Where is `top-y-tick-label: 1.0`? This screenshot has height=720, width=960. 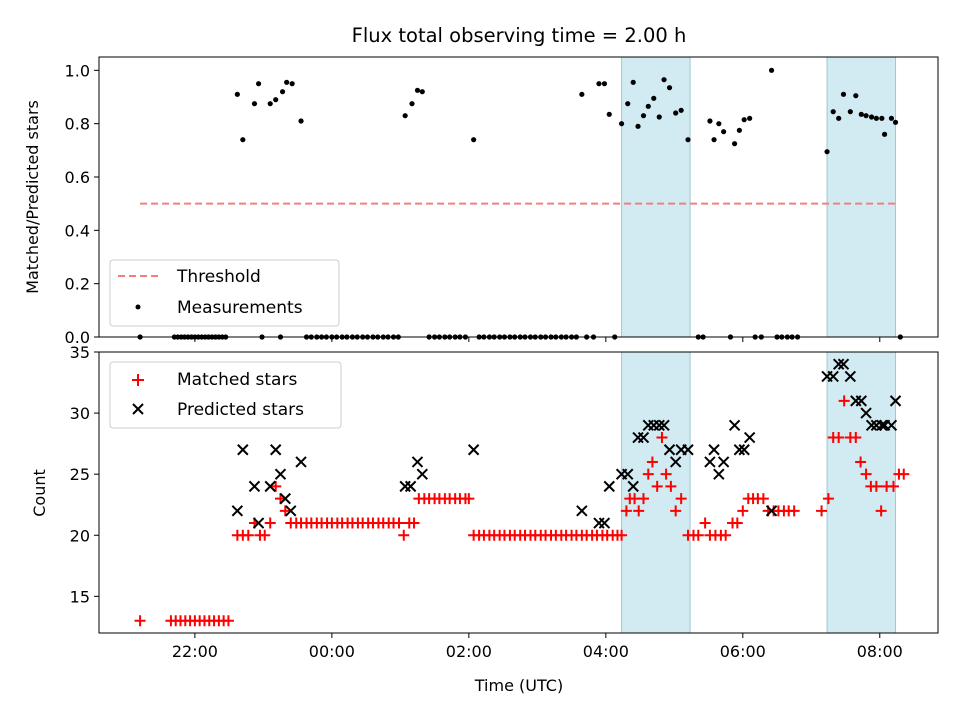
top-y-tick-label: 1.0 is located at coordinates (77, 70).